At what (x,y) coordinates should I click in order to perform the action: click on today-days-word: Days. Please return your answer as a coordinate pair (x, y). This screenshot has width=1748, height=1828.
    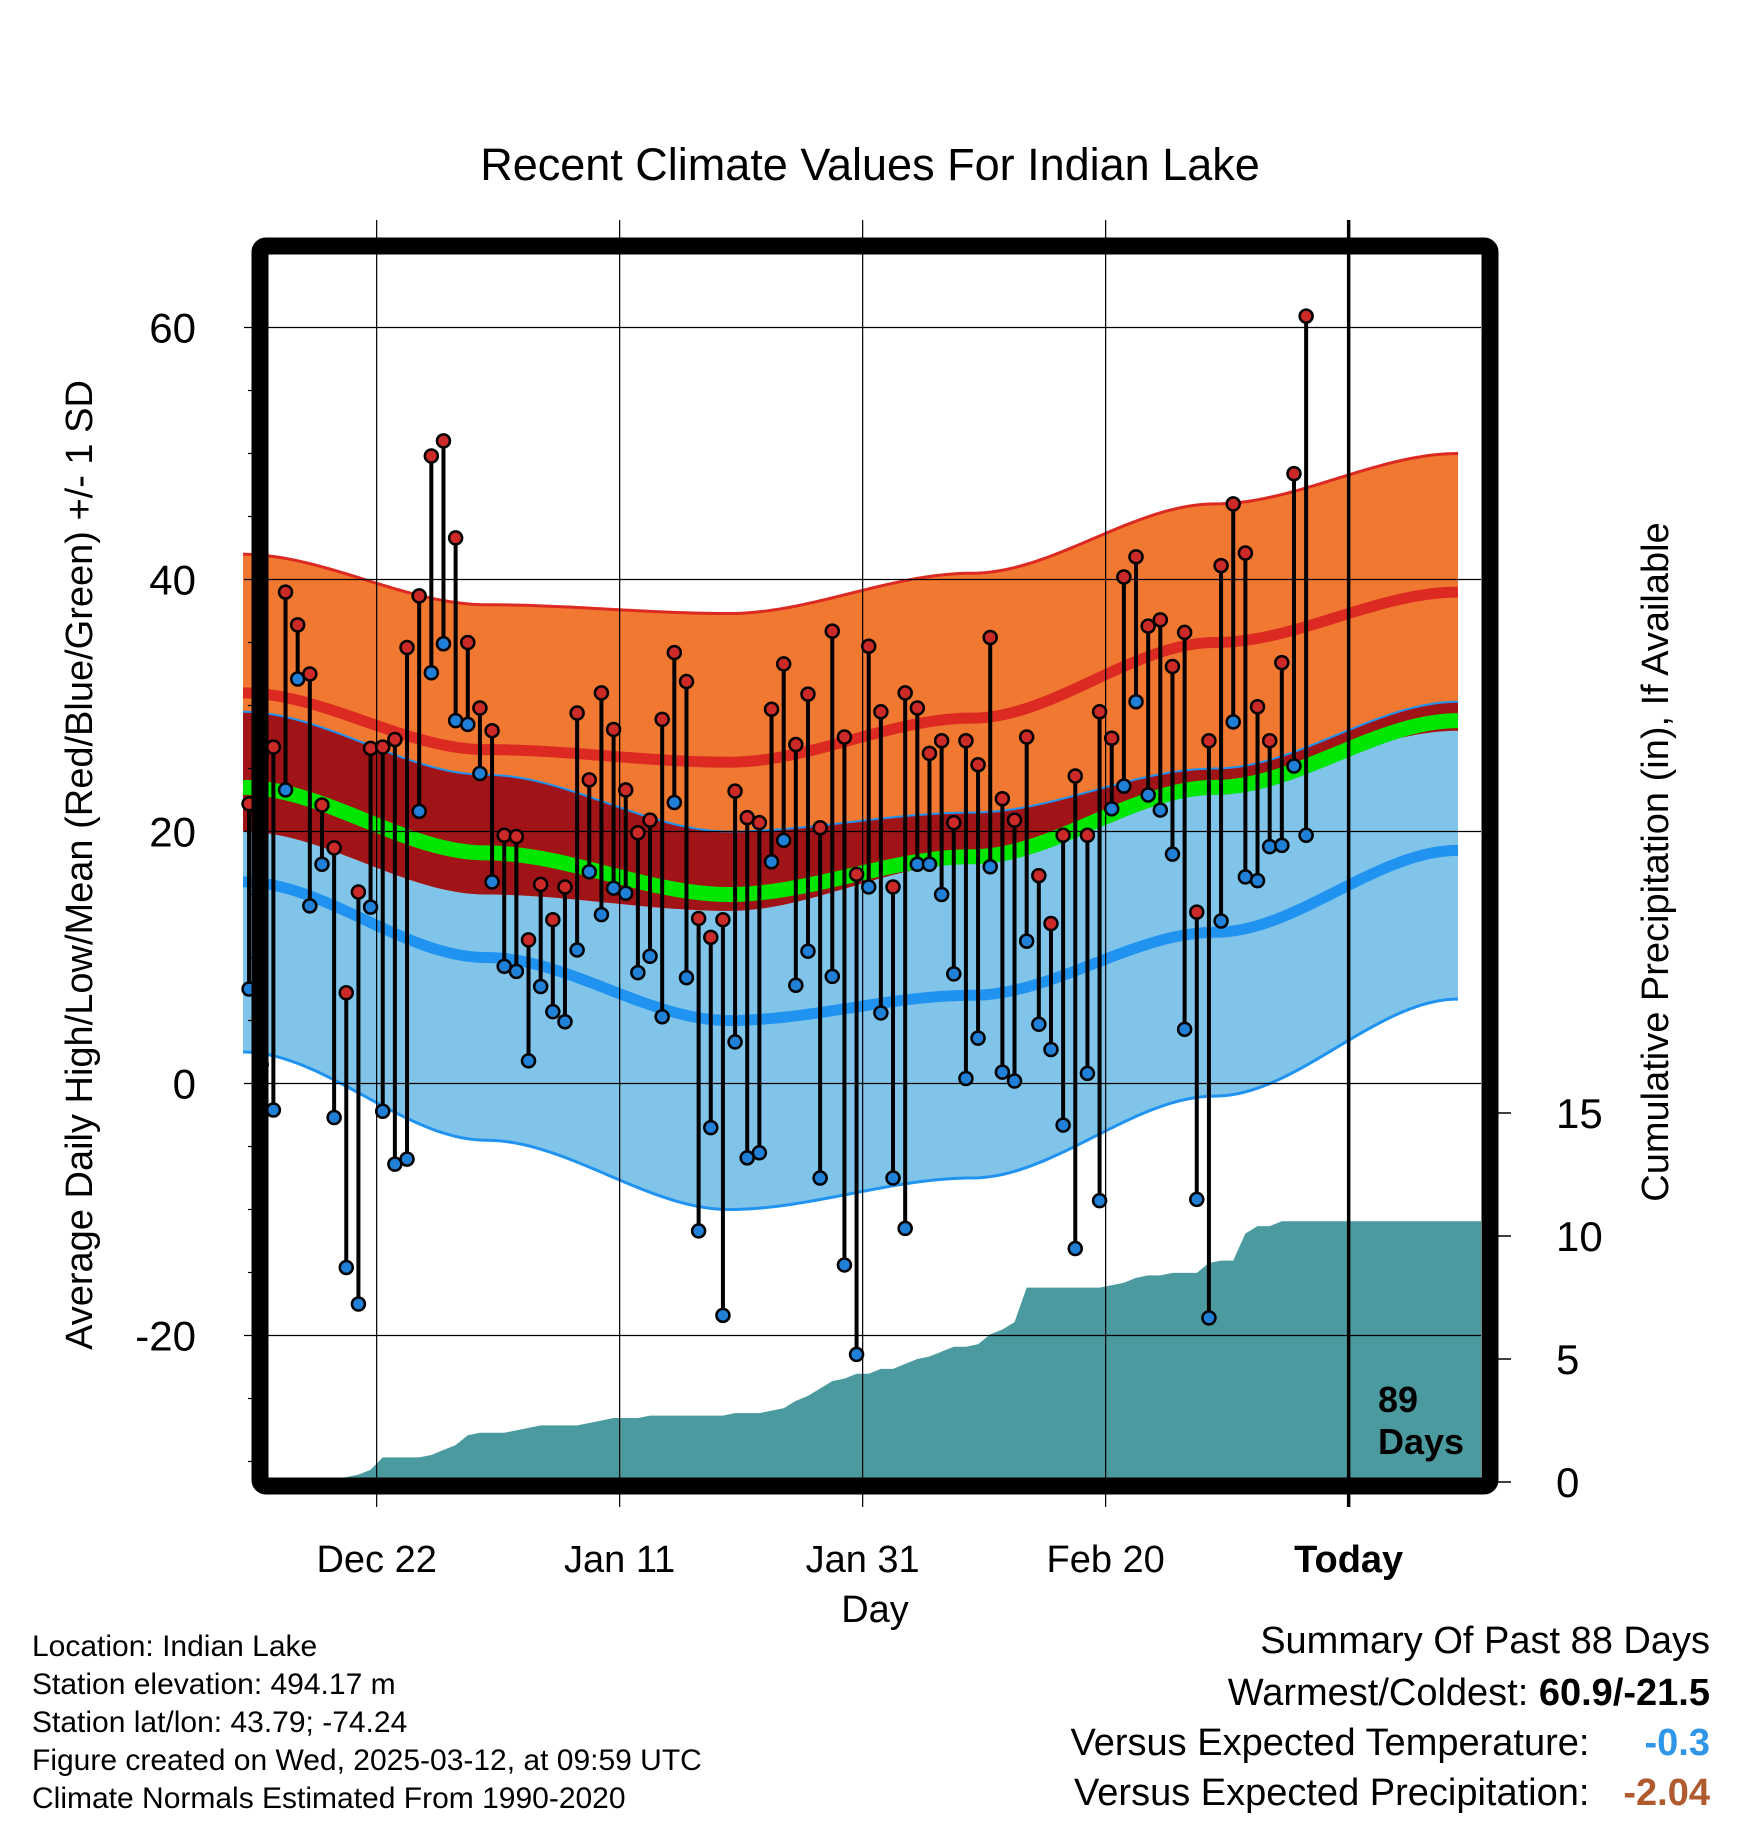
    Looking at the image, I should click on (1421, 1441).